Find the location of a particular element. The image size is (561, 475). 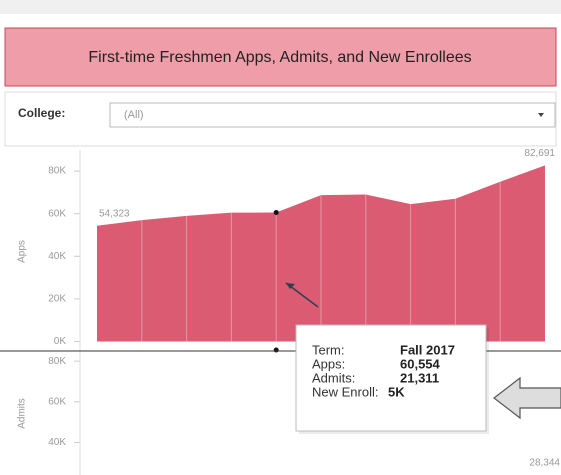

tooltip-value: 5K is located at coordinates (396, 391).